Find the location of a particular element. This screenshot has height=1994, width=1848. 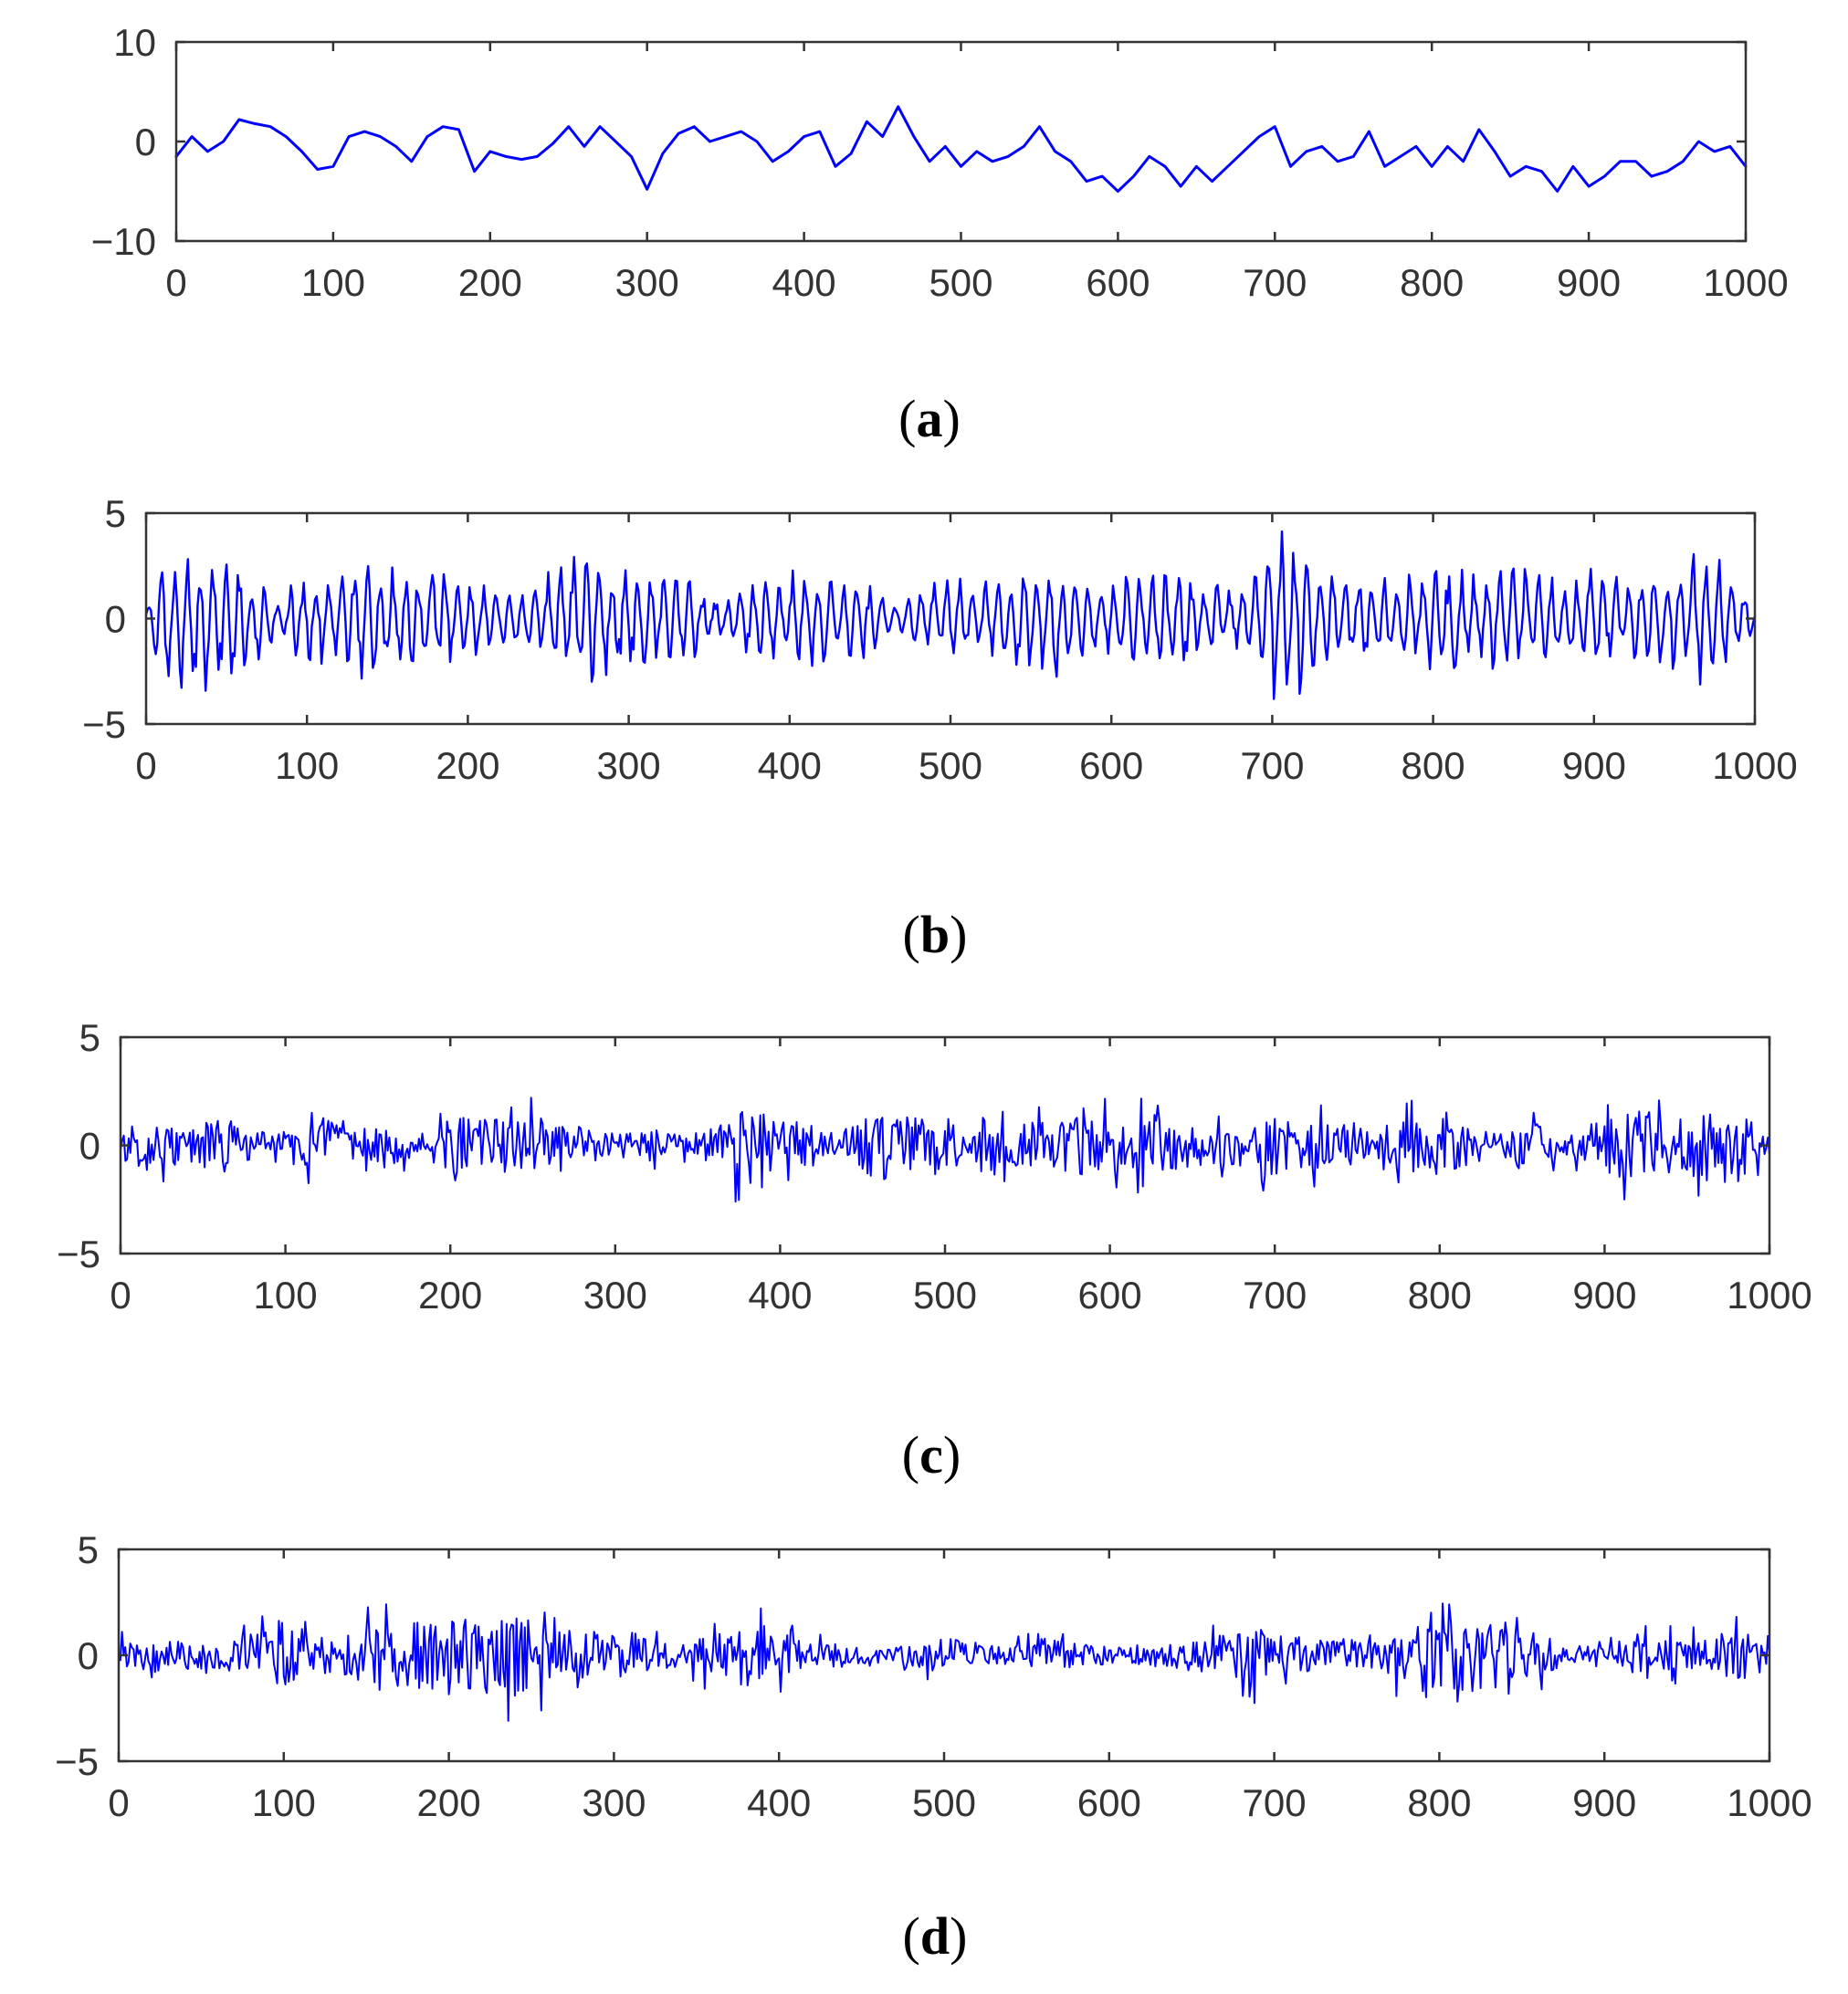

panel-caption-letter: d is located at coordinates (935, 1936).